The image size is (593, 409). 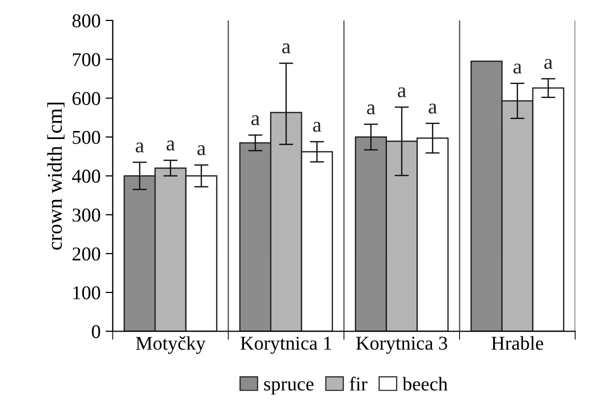 I want to click on y-tick-label: 600, so click(x=86, y=99).